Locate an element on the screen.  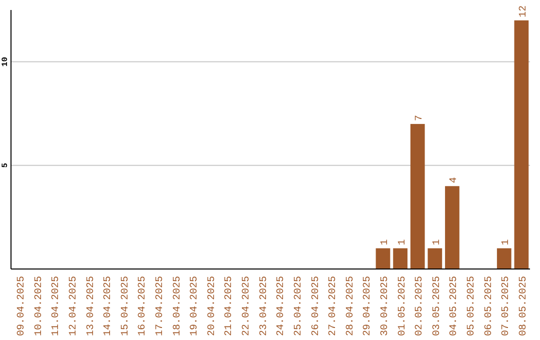
x-tick-label: 05.05.2025 is located at coordinates (472, 306).